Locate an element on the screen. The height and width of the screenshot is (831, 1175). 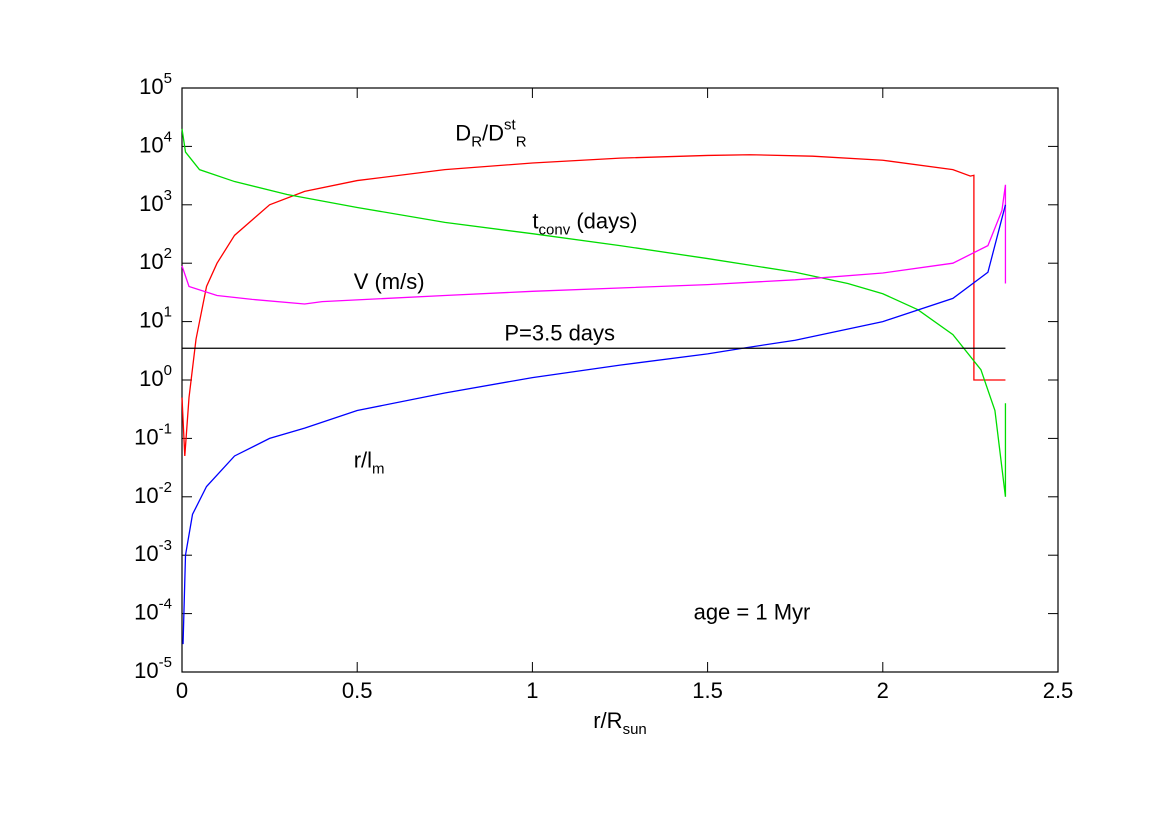
annotation-part: V (m/s) is located at coordinates (389, 281).